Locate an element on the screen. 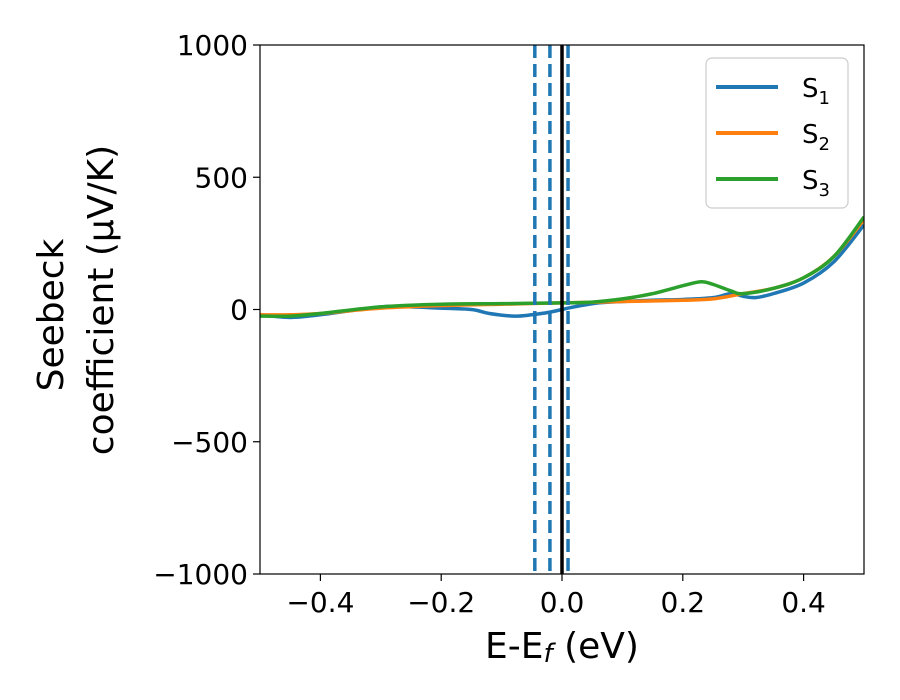 Image resolution: width=900 pixels, height=700 pixels. y-axis-title-line2: coefficient (μV/K) is located at coordinates (101, 300).